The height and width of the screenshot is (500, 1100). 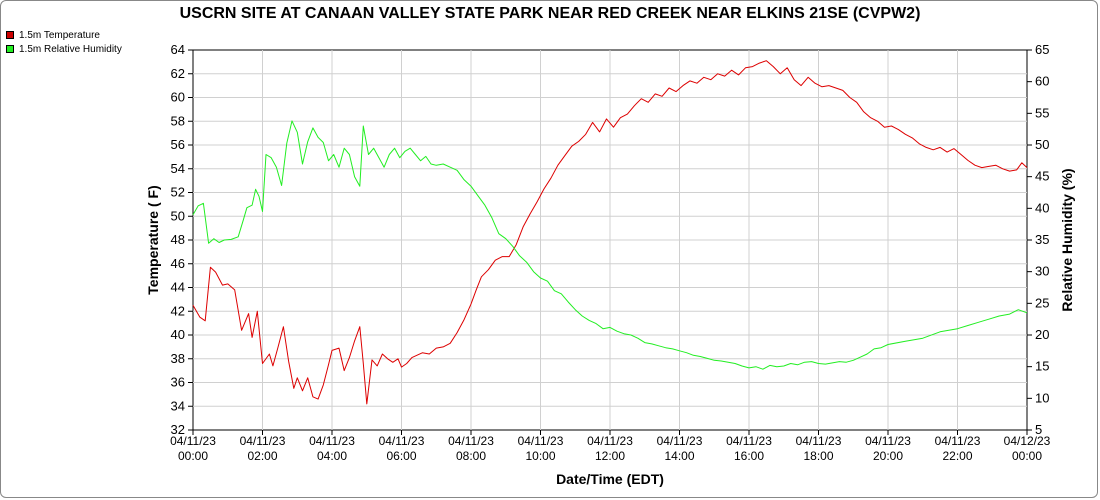 I want to click on y-right-tick-label: 65, so click(x=1042, y=49).